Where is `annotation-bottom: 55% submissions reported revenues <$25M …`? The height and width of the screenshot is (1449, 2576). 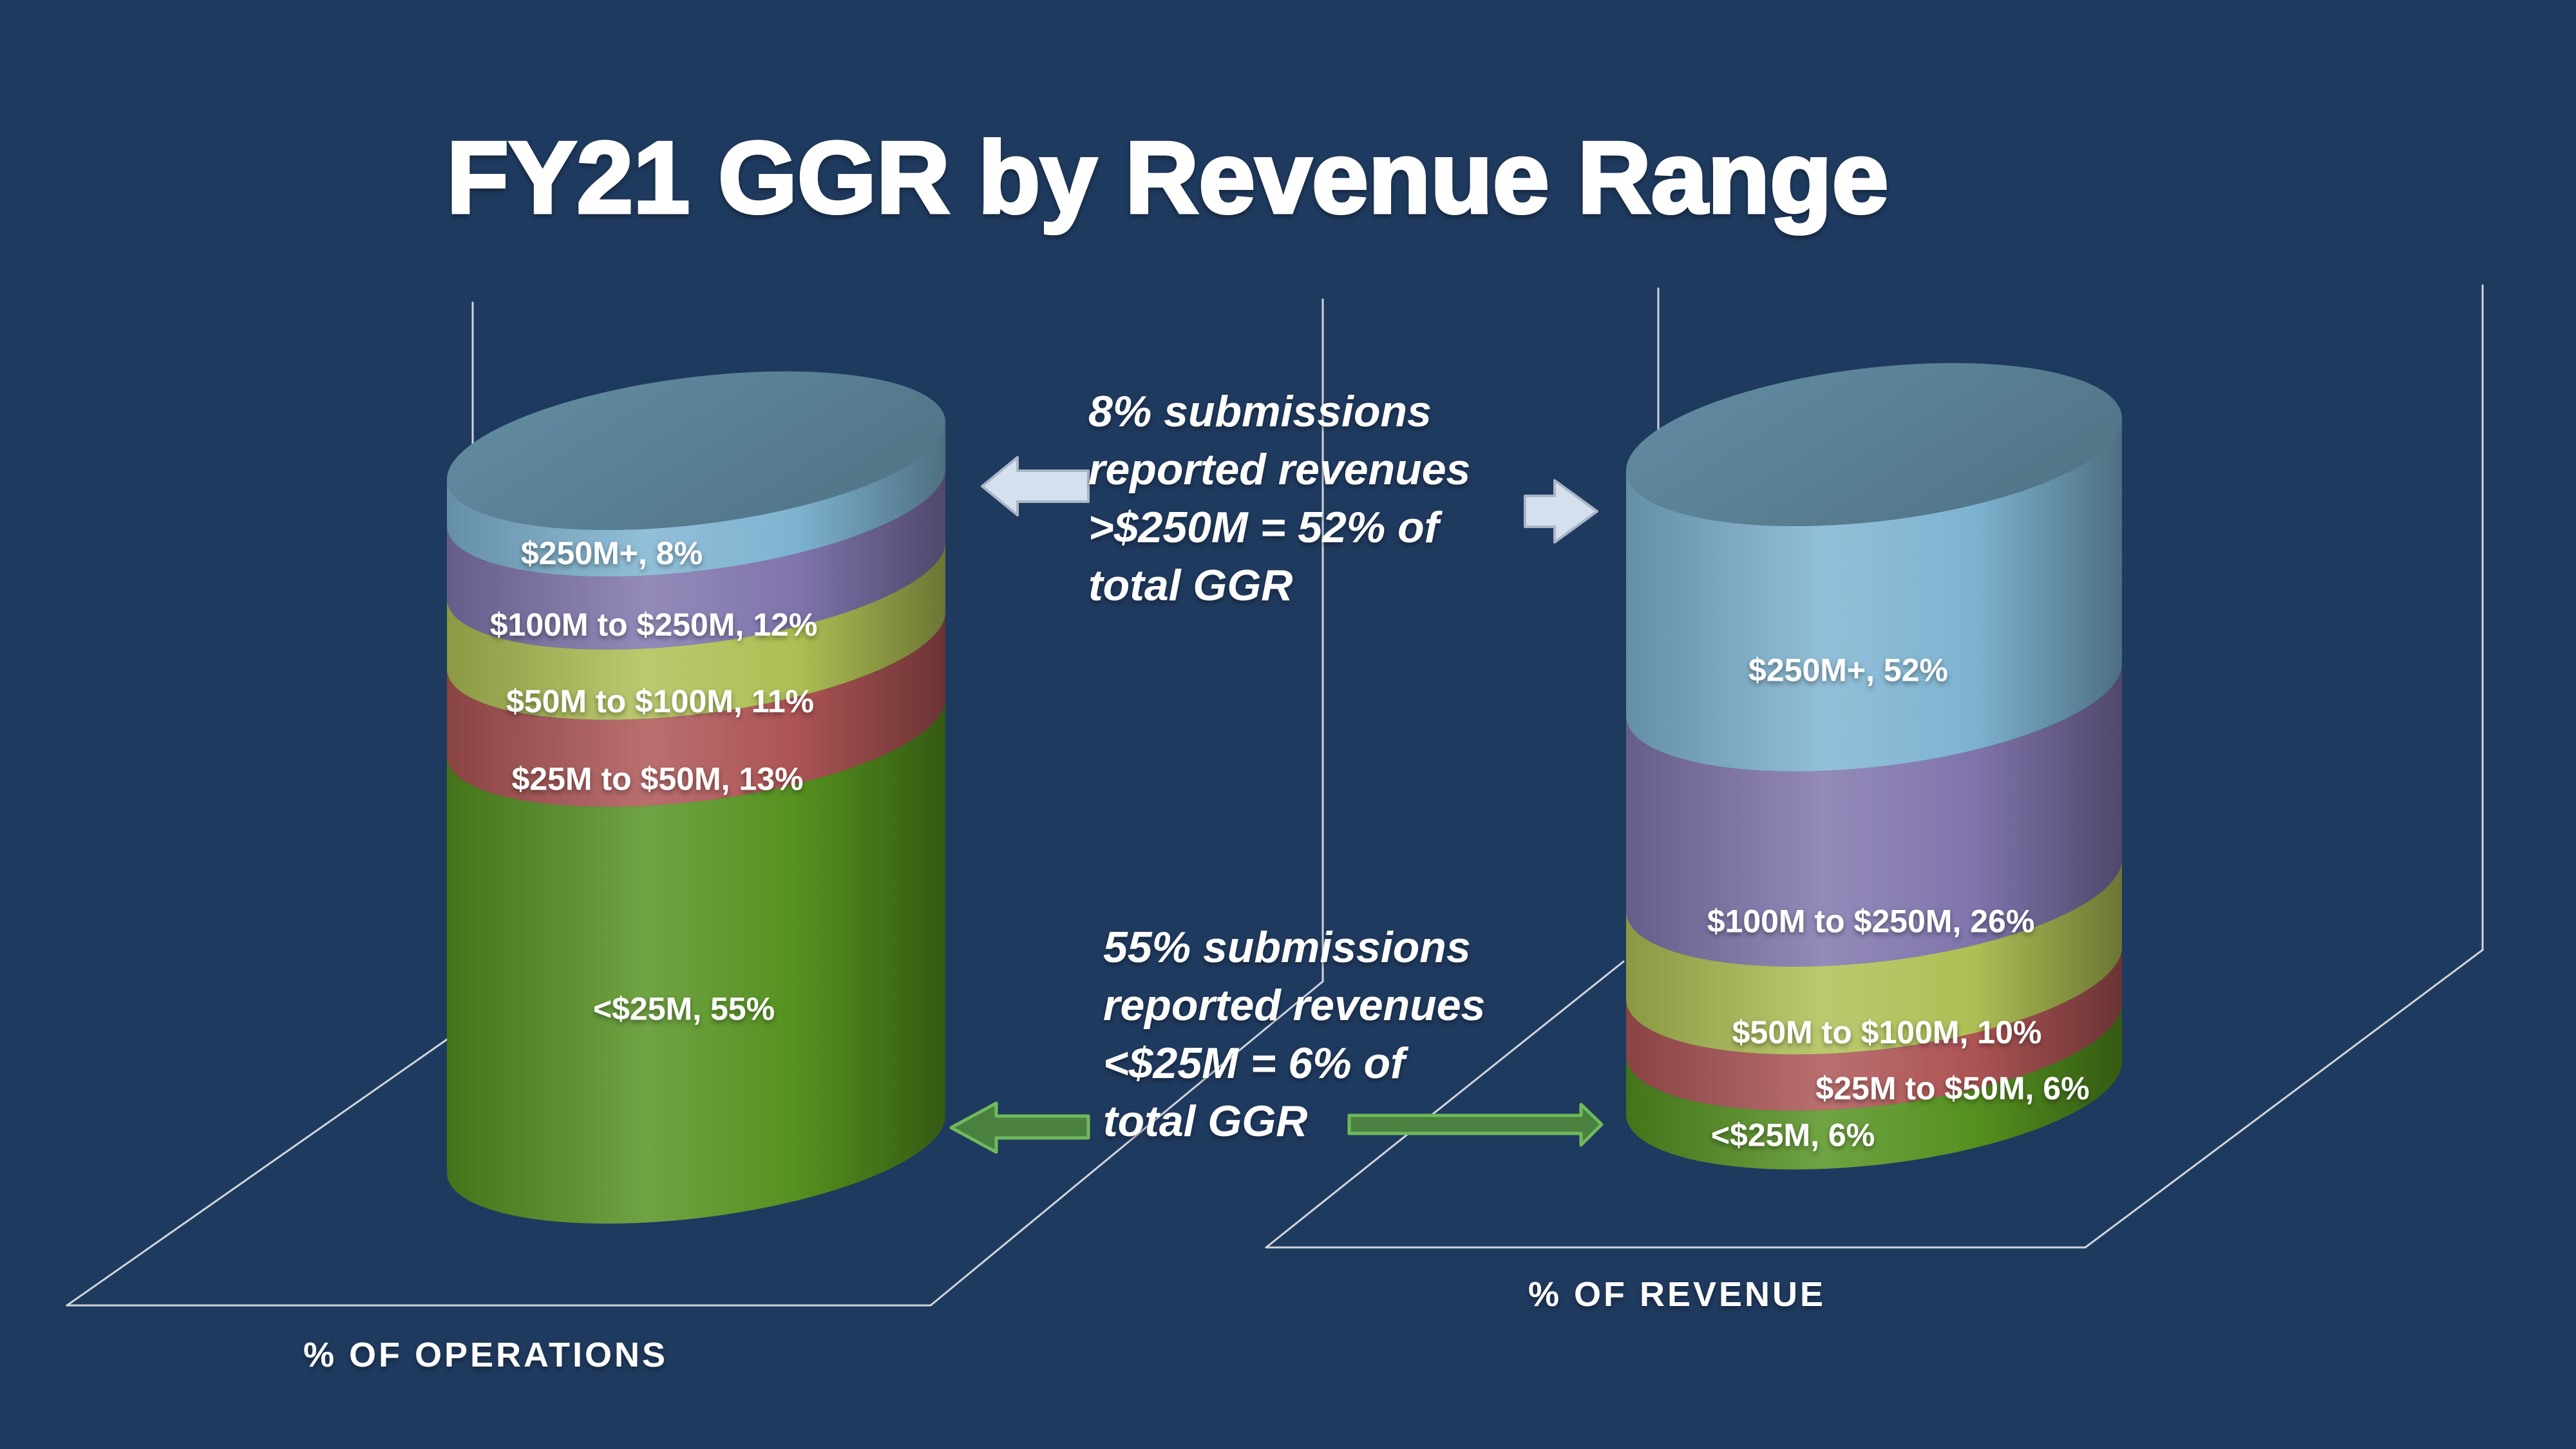
annotation-bottom: 55% submissions reported revenues <$25M … is located at coordinates (1300, 1034).